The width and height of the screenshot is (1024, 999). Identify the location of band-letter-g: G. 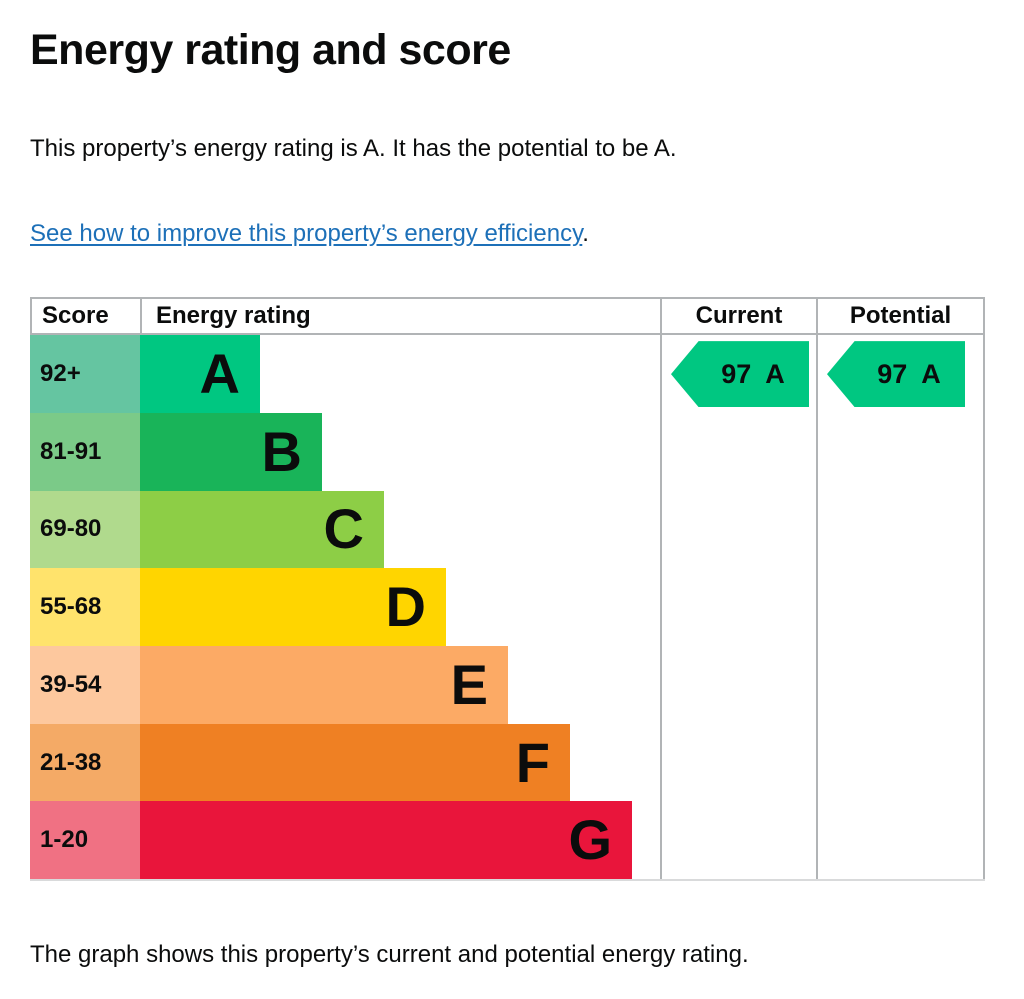
(590, 840).